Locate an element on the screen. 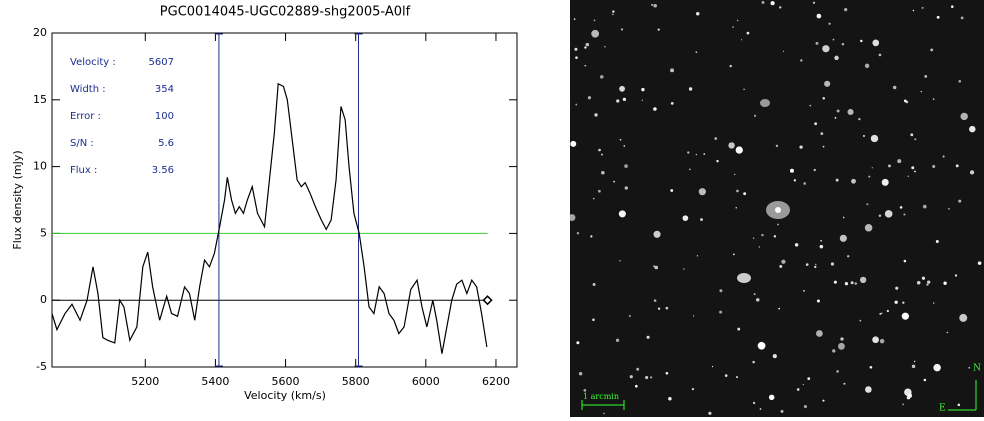  annotation-label: Error : is located at coordinates (85, 116).